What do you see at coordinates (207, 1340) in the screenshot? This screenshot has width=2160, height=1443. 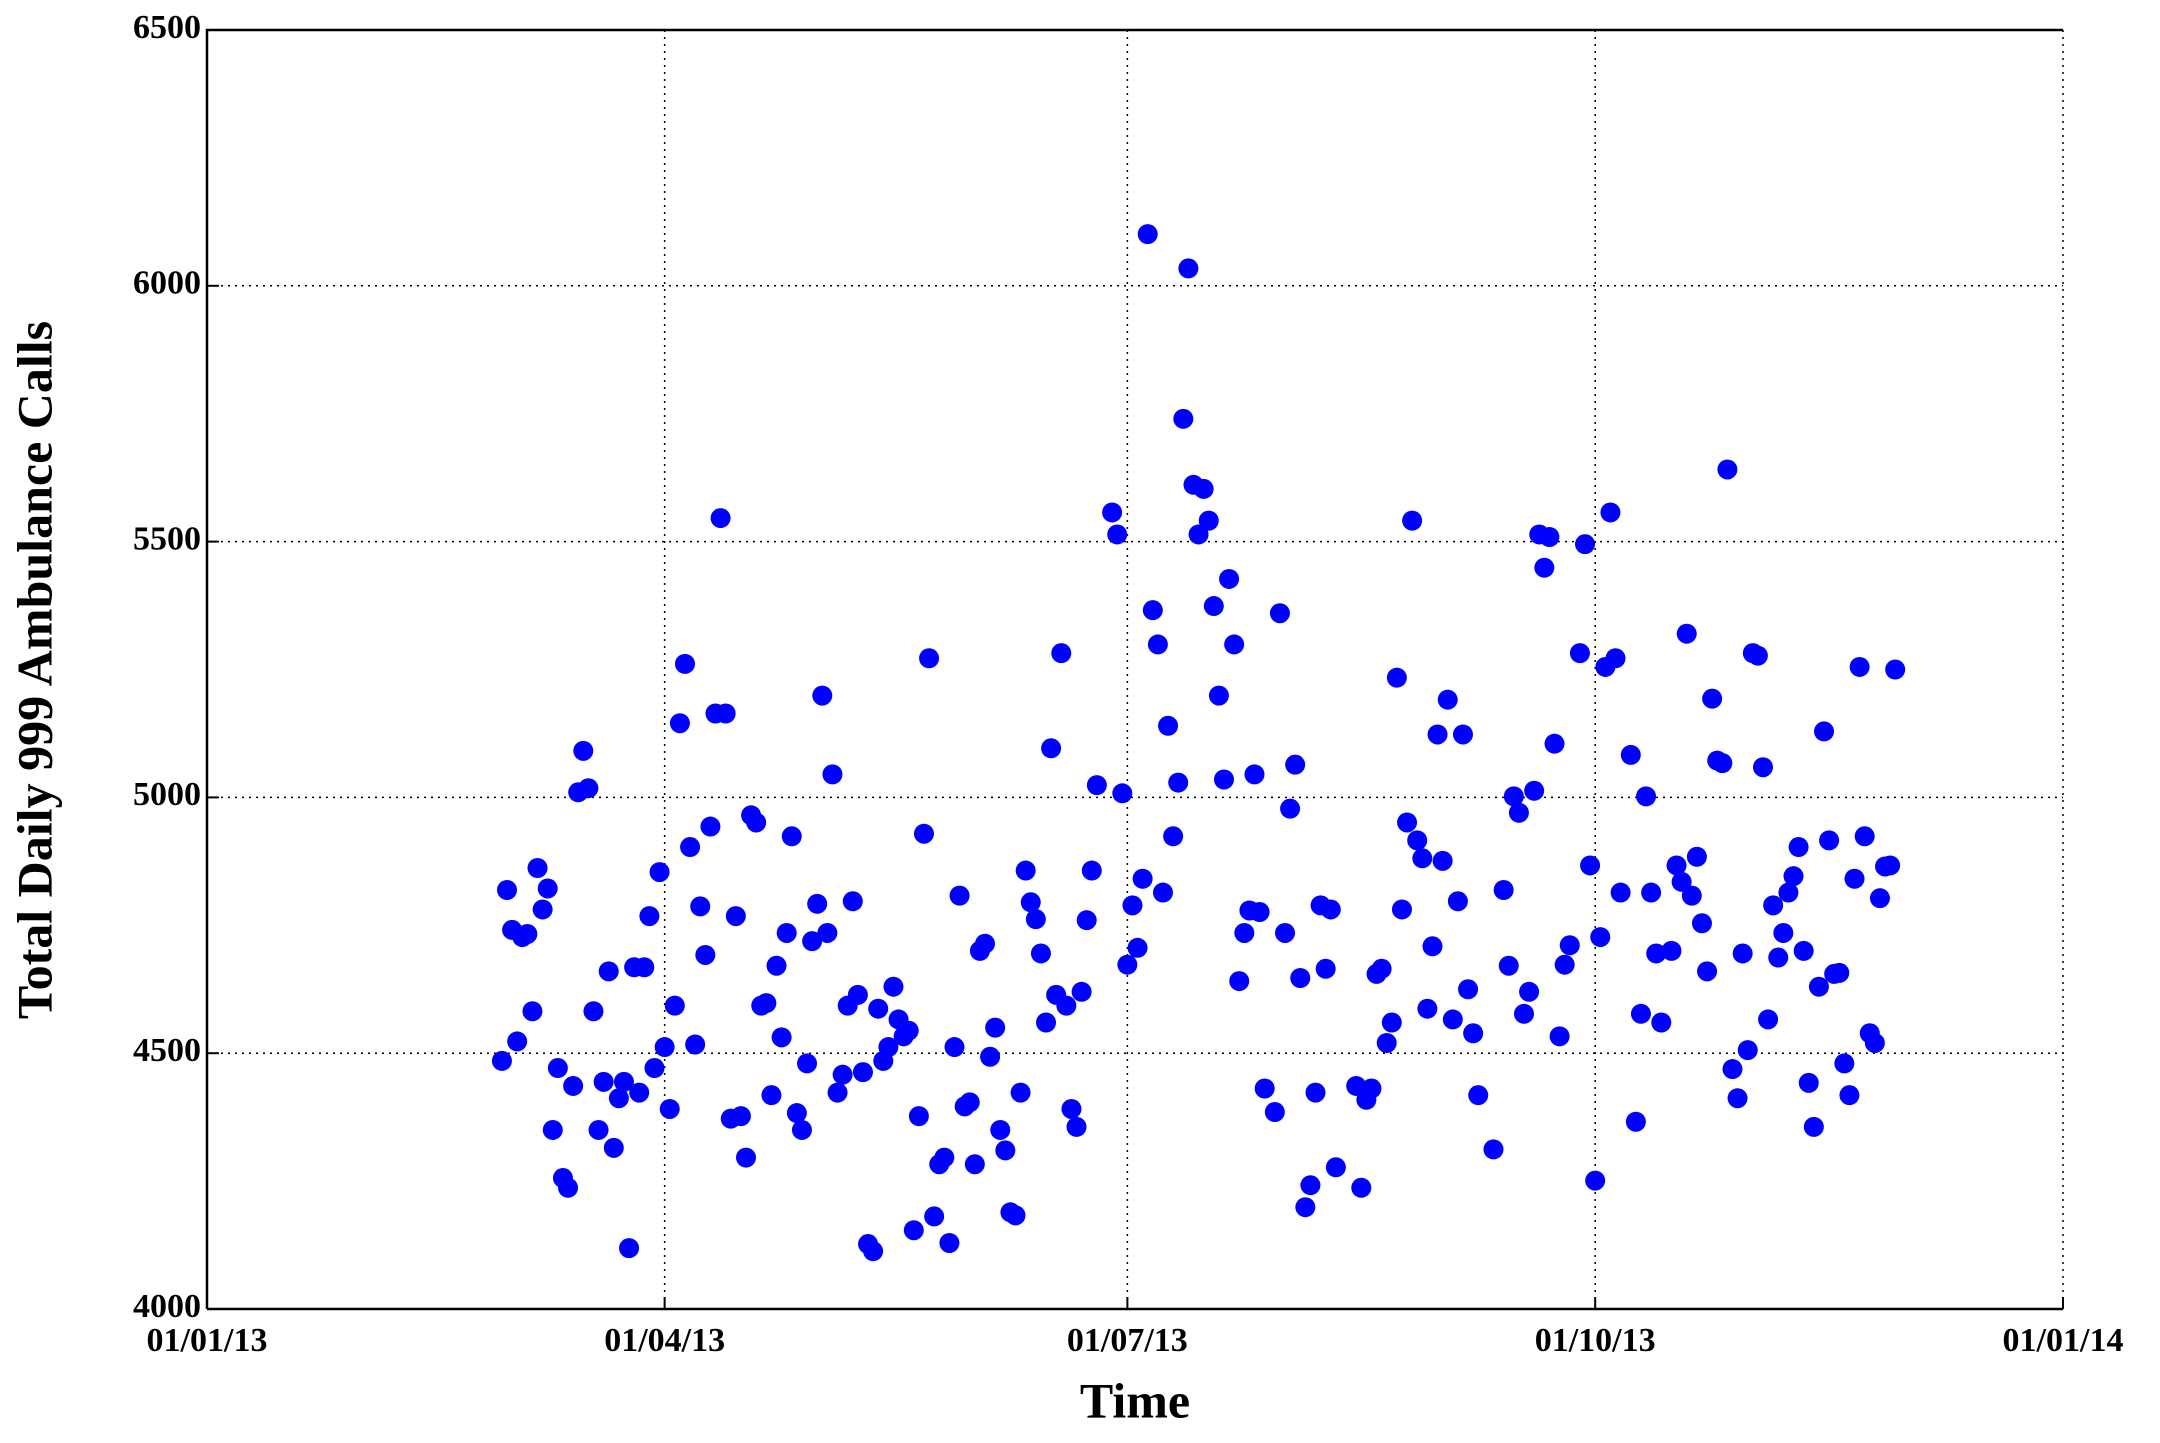 I see `x-tick-label: 01/01/13` at bounding box center [207, 1340].